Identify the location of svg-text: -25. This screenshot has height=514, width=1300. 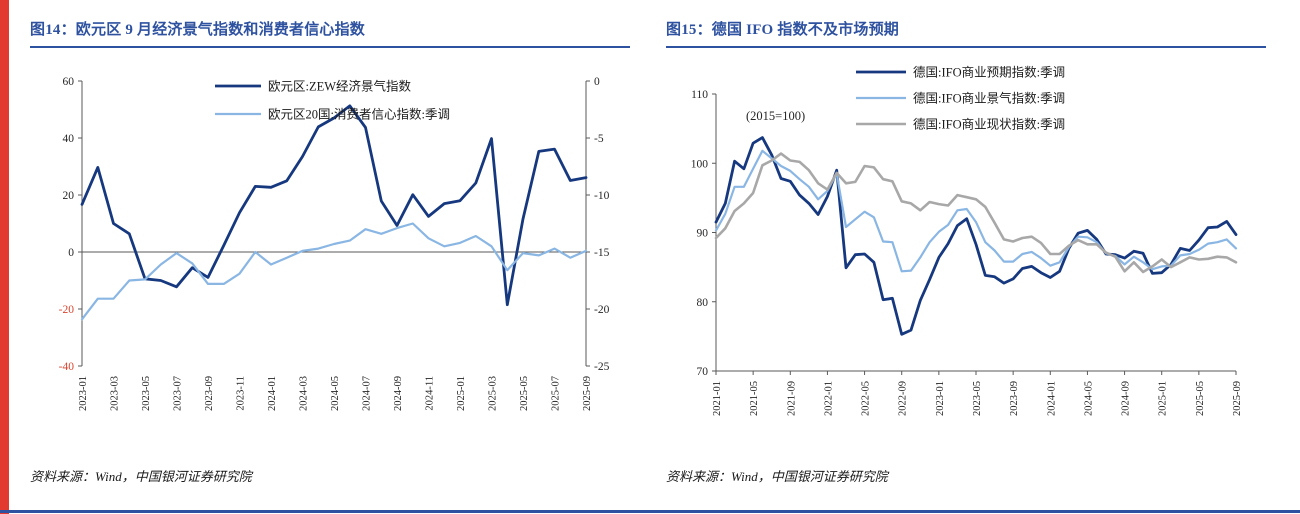
(602, 367).